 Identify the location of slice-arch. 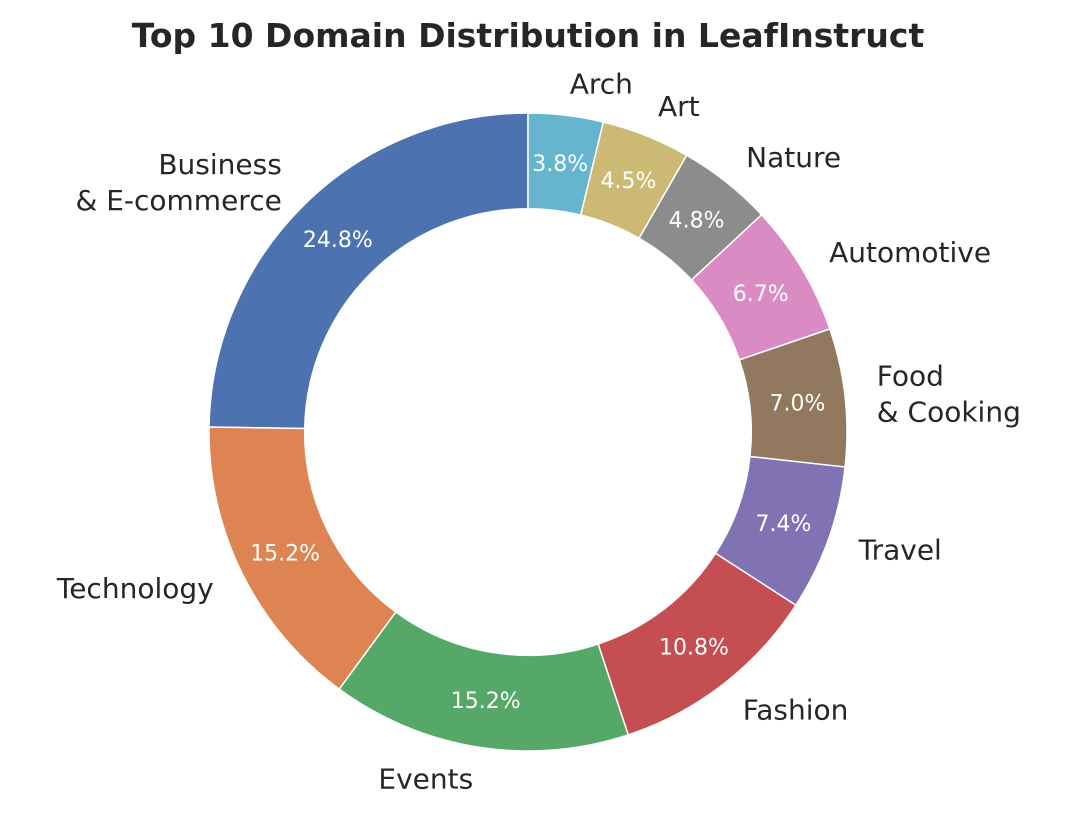
(566, 164).